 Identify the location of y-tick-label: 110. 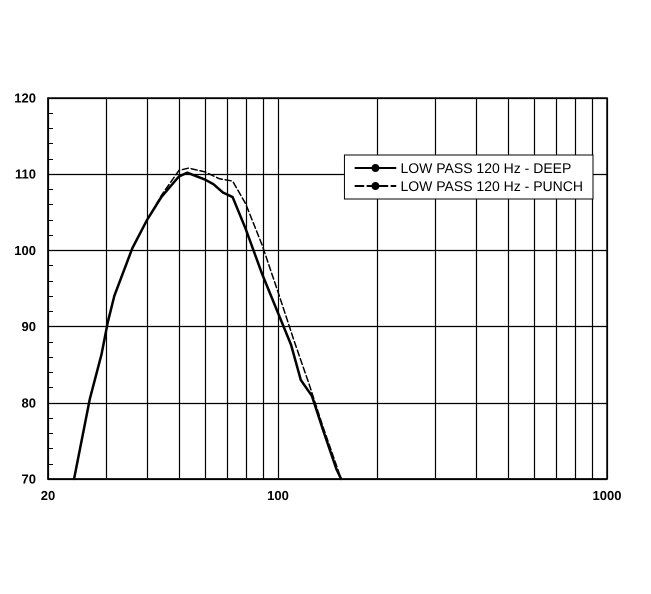
(25, 174).